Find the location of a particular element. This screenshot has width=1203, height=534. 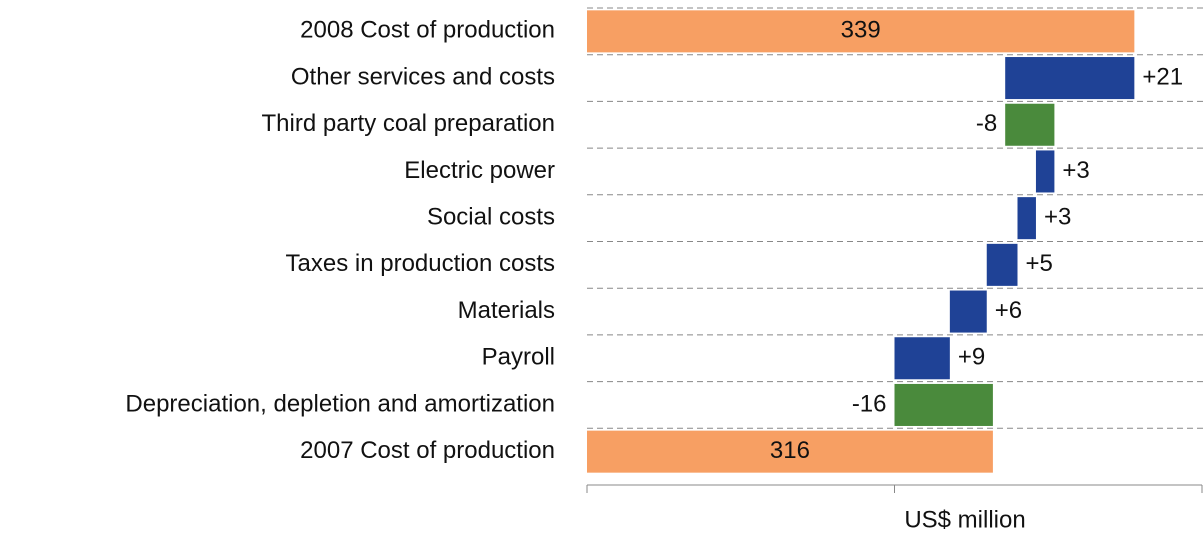

value-label: 316 is located at coordinates (790, 450).